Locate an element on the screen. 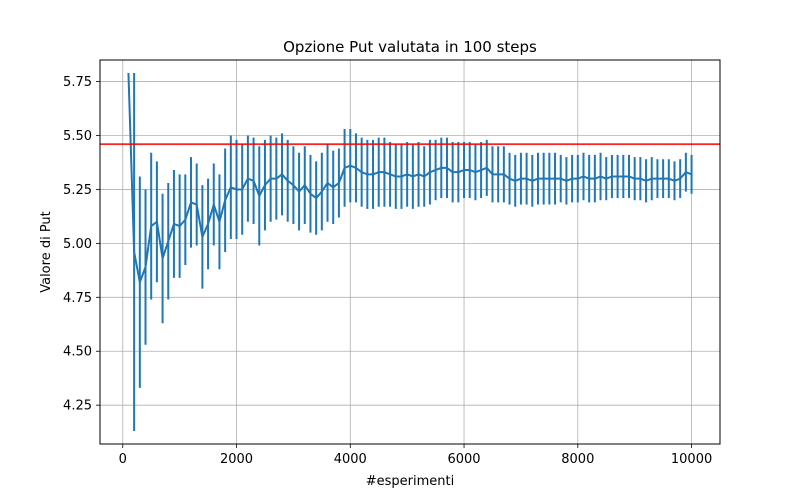 The height and width of the screenshot is (500, 800). y-tick-label: 4.50 is located at coordinates (77, 352).